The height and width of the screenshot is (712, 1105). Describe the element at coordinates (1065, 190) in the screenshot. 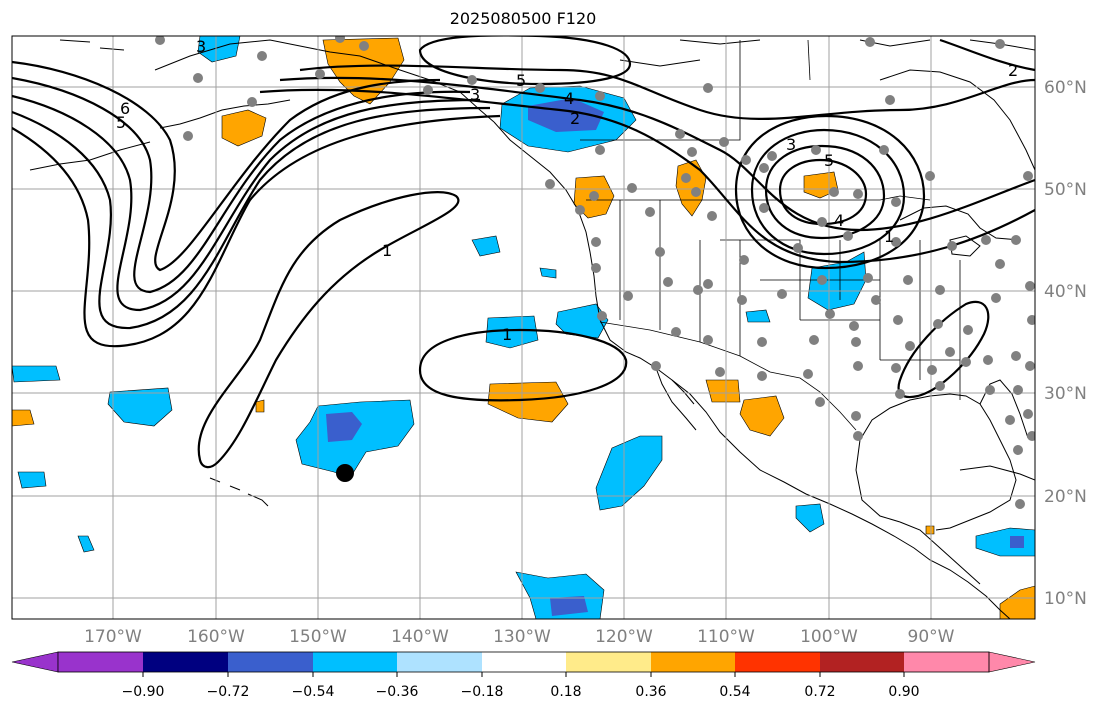

I see `lat-label: 50°N` at that location.